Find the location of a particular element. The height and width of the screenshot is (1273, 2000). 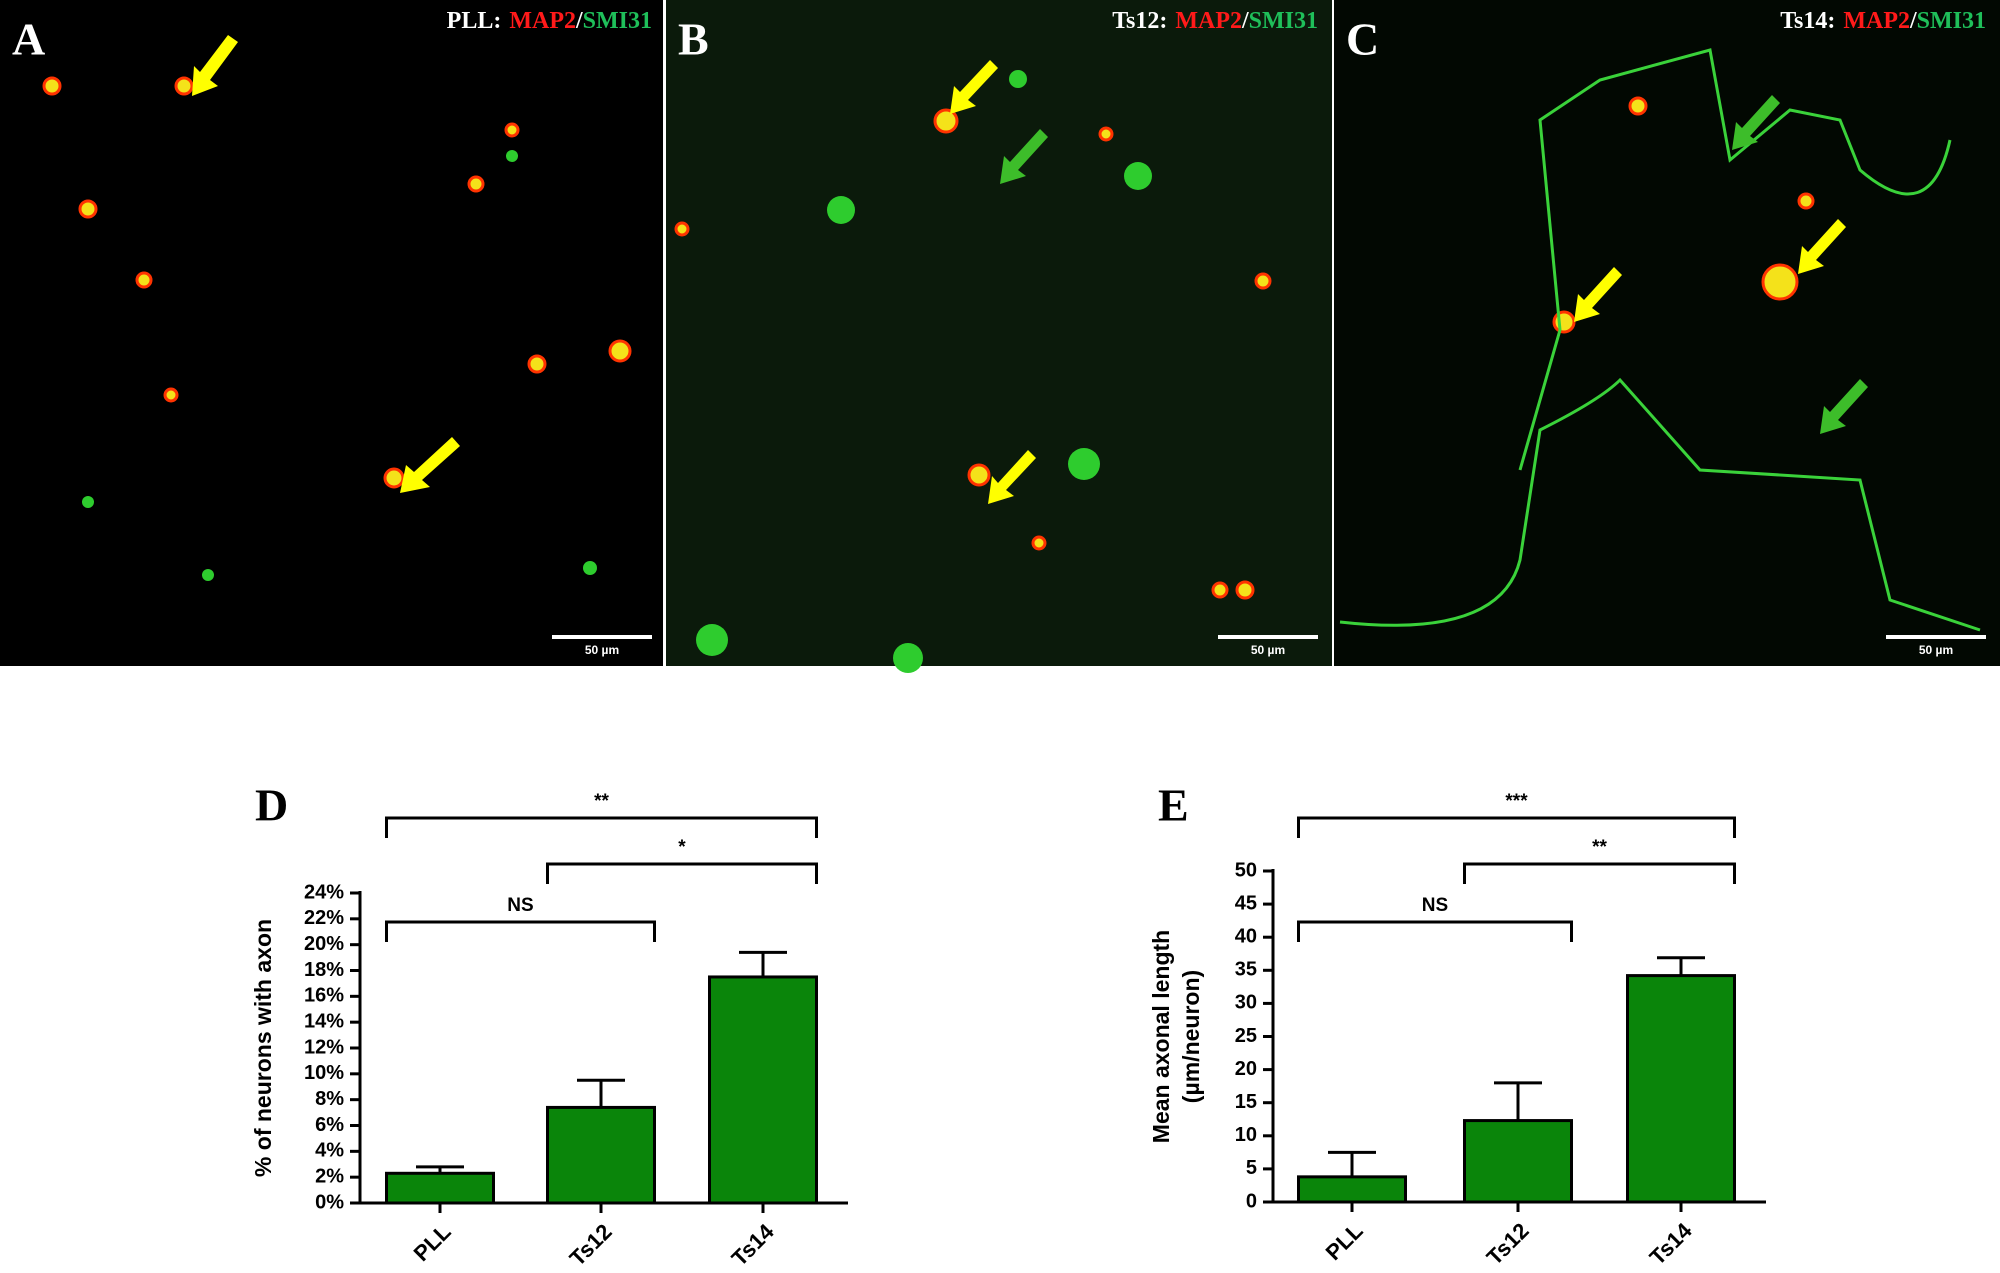

panel-letter: B is located at coordinates (693, 39).